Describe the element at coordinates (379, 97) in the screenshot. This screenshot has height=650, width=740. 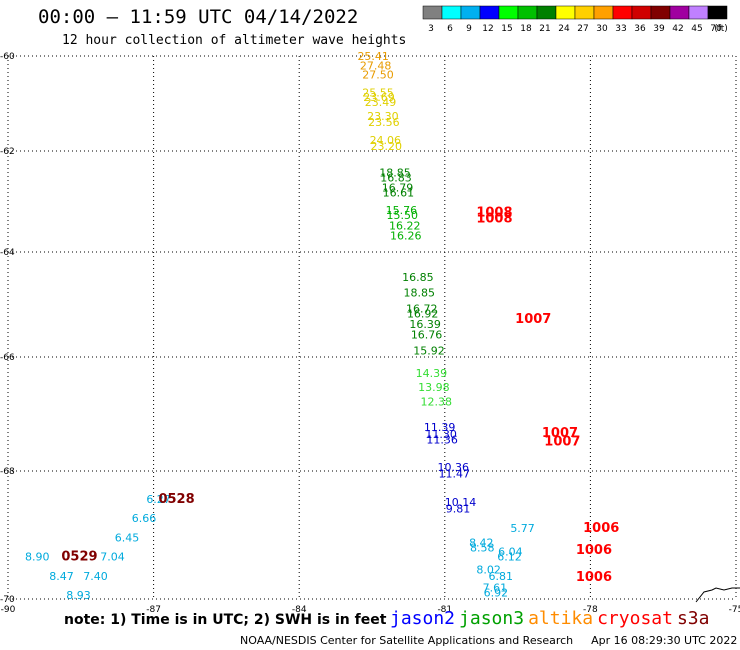
I see `wave-height-label: 23.69` at that location.